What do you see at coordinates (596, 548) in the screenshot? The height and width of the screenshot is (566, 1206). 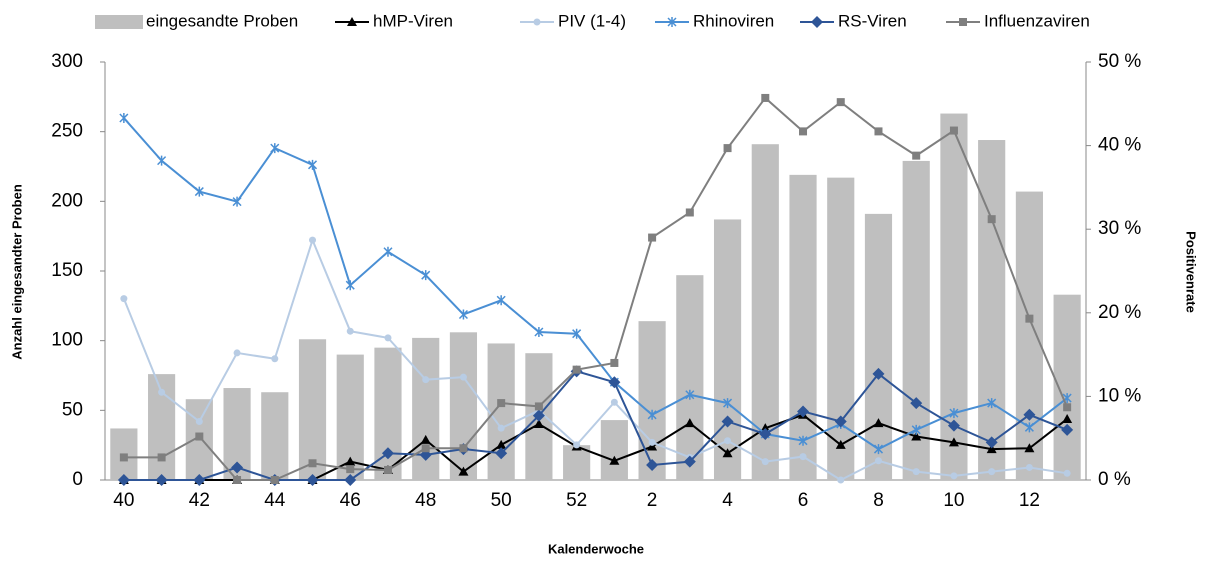 I see `x-axis-title: Kalenderwoche` at bounding box center [596, 548].